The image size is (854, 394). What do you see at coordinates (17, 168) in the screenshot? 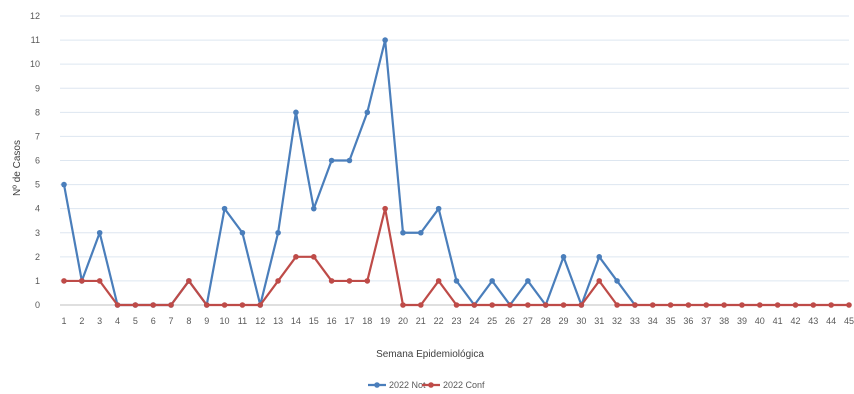
I see `y-axis-title: Nº de Casos` at bounding box center [17, 168].